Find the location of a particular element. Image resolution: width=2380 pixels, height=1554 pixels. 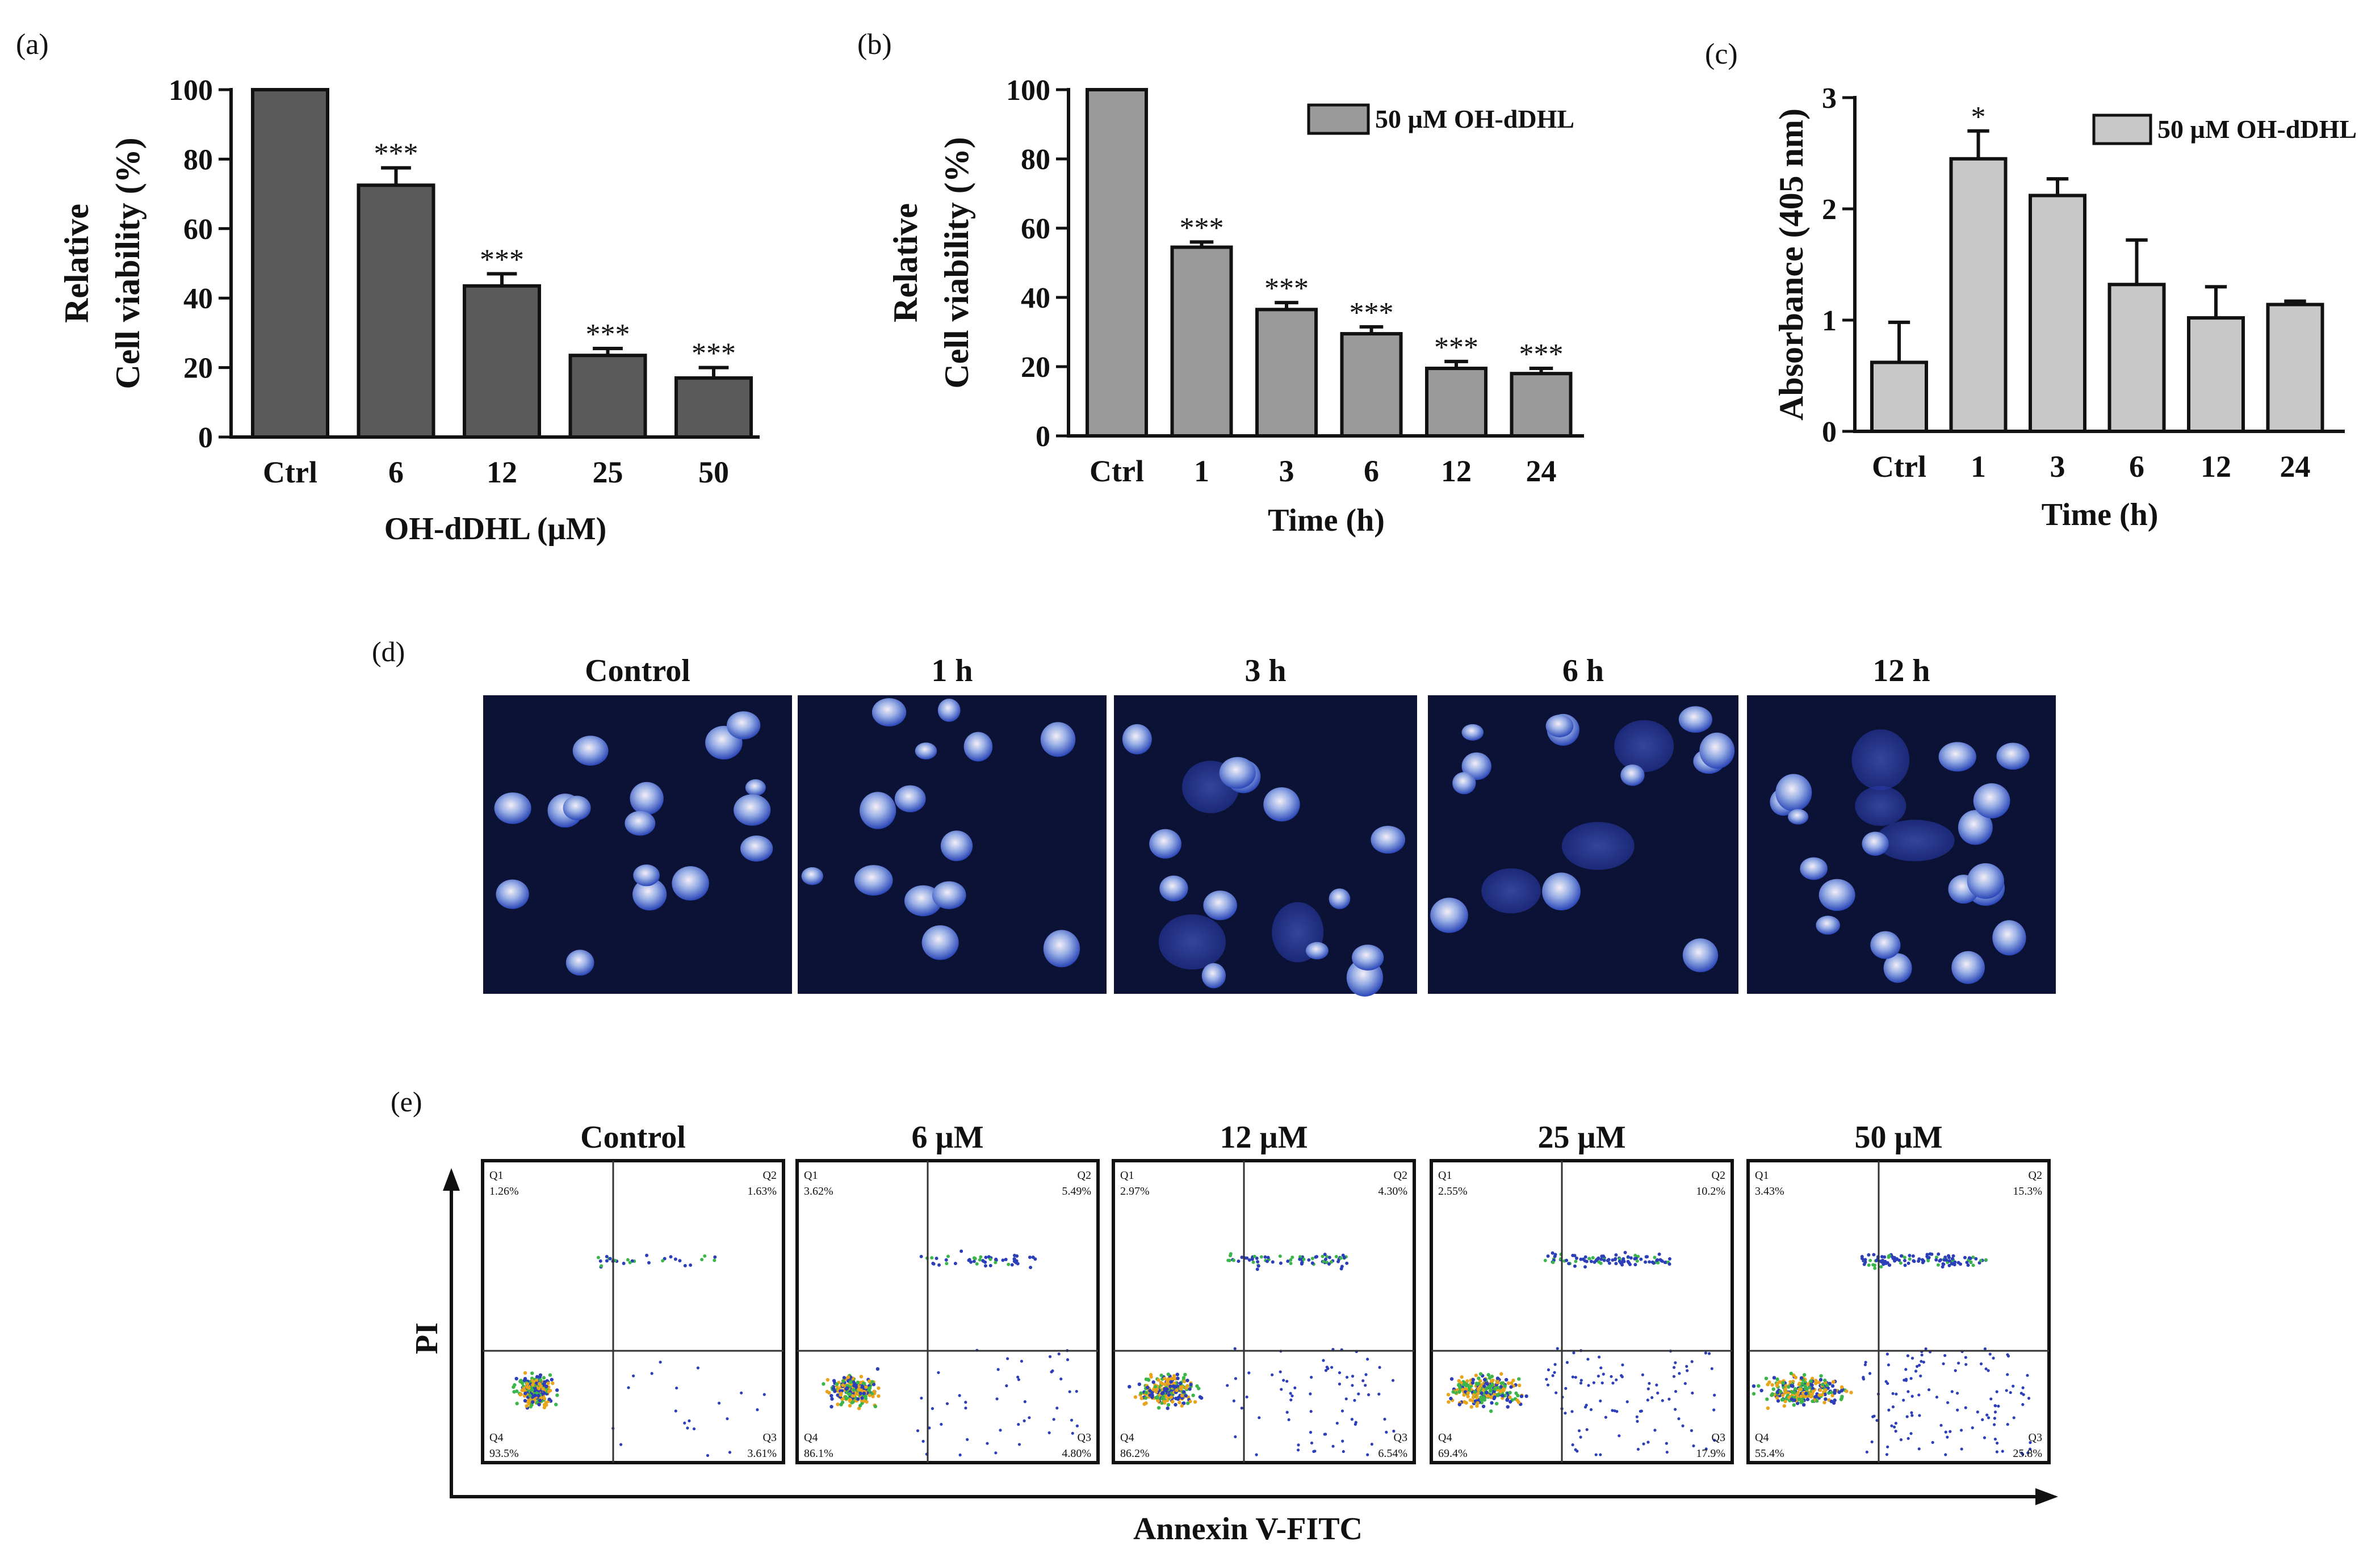

bar-group: * is located at coordinates (2097, 267).